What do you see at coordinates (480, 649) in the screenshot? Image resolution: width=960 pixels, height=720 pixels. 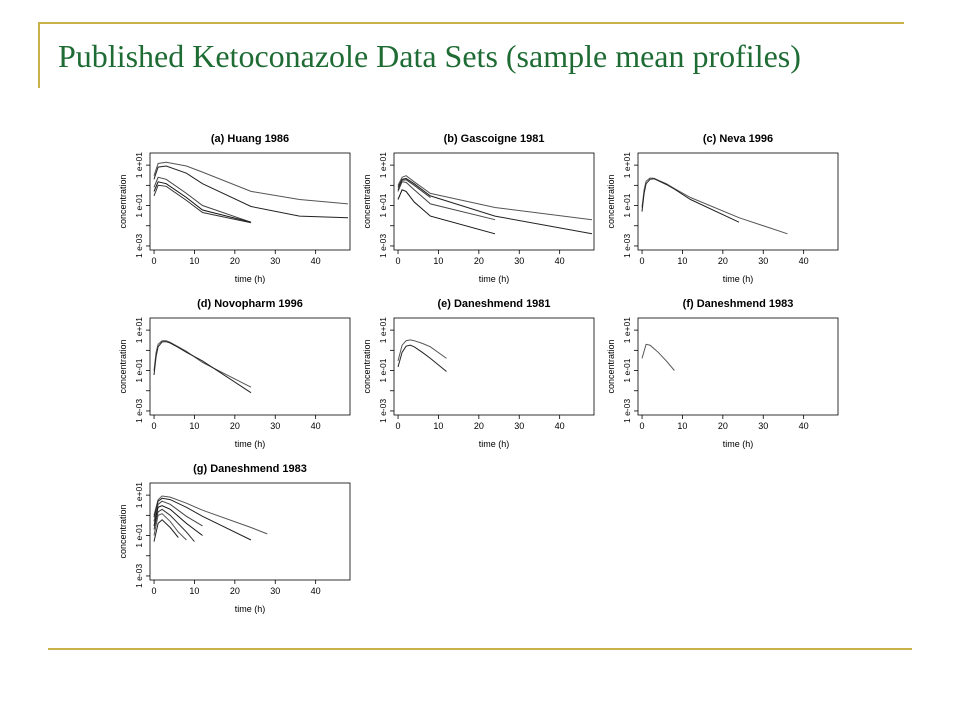 I see `bottom-rule` at bounding box center [480, 649].